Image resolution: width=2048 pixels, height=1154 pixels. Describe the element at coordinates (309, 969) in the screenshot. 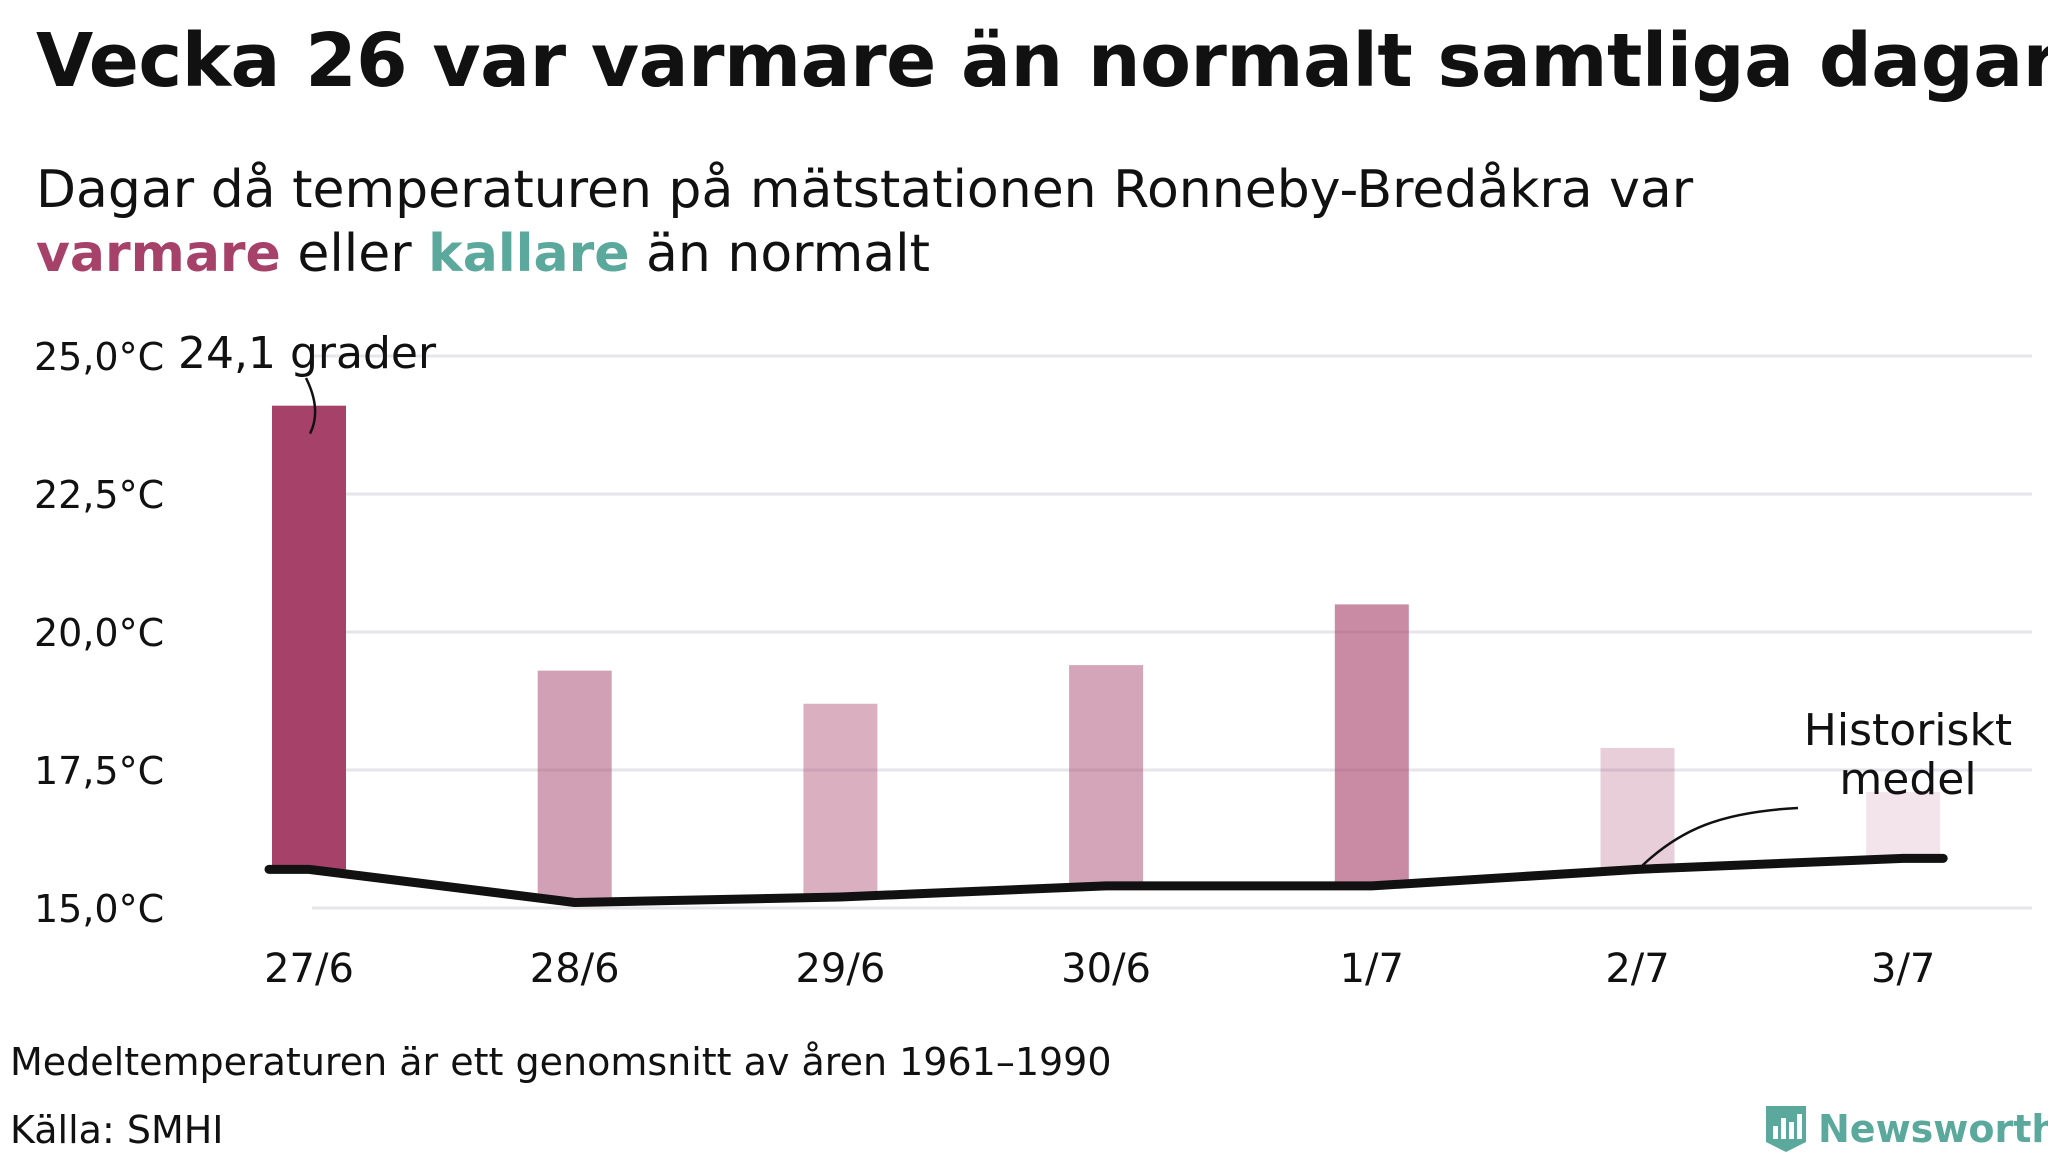

I see `x-tick-label: 27/6` at that location.